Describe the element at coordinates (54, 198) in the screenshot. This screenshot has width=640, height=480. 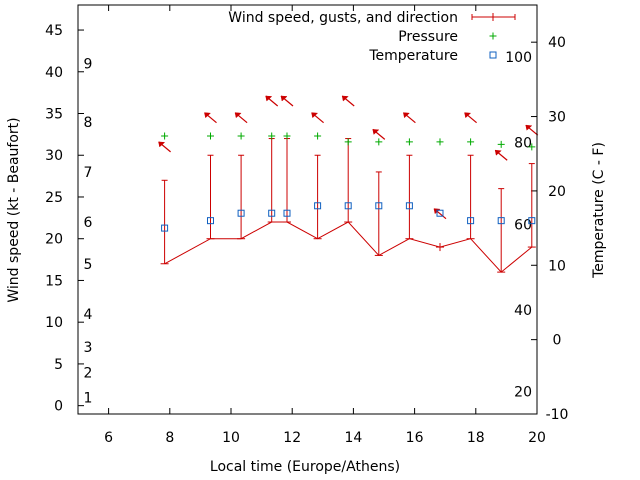
I see `y-tick-label: 25` at that location.